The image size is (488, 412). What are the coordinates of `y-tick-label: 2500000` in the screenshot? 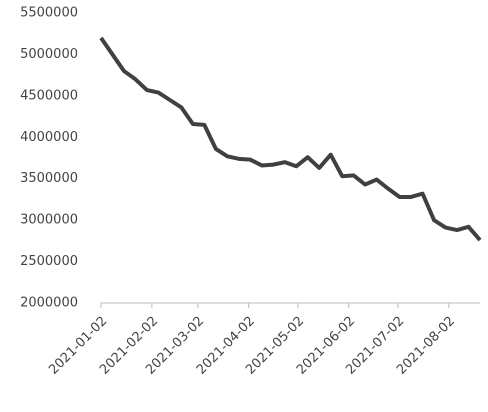 It's located at (49, 261).